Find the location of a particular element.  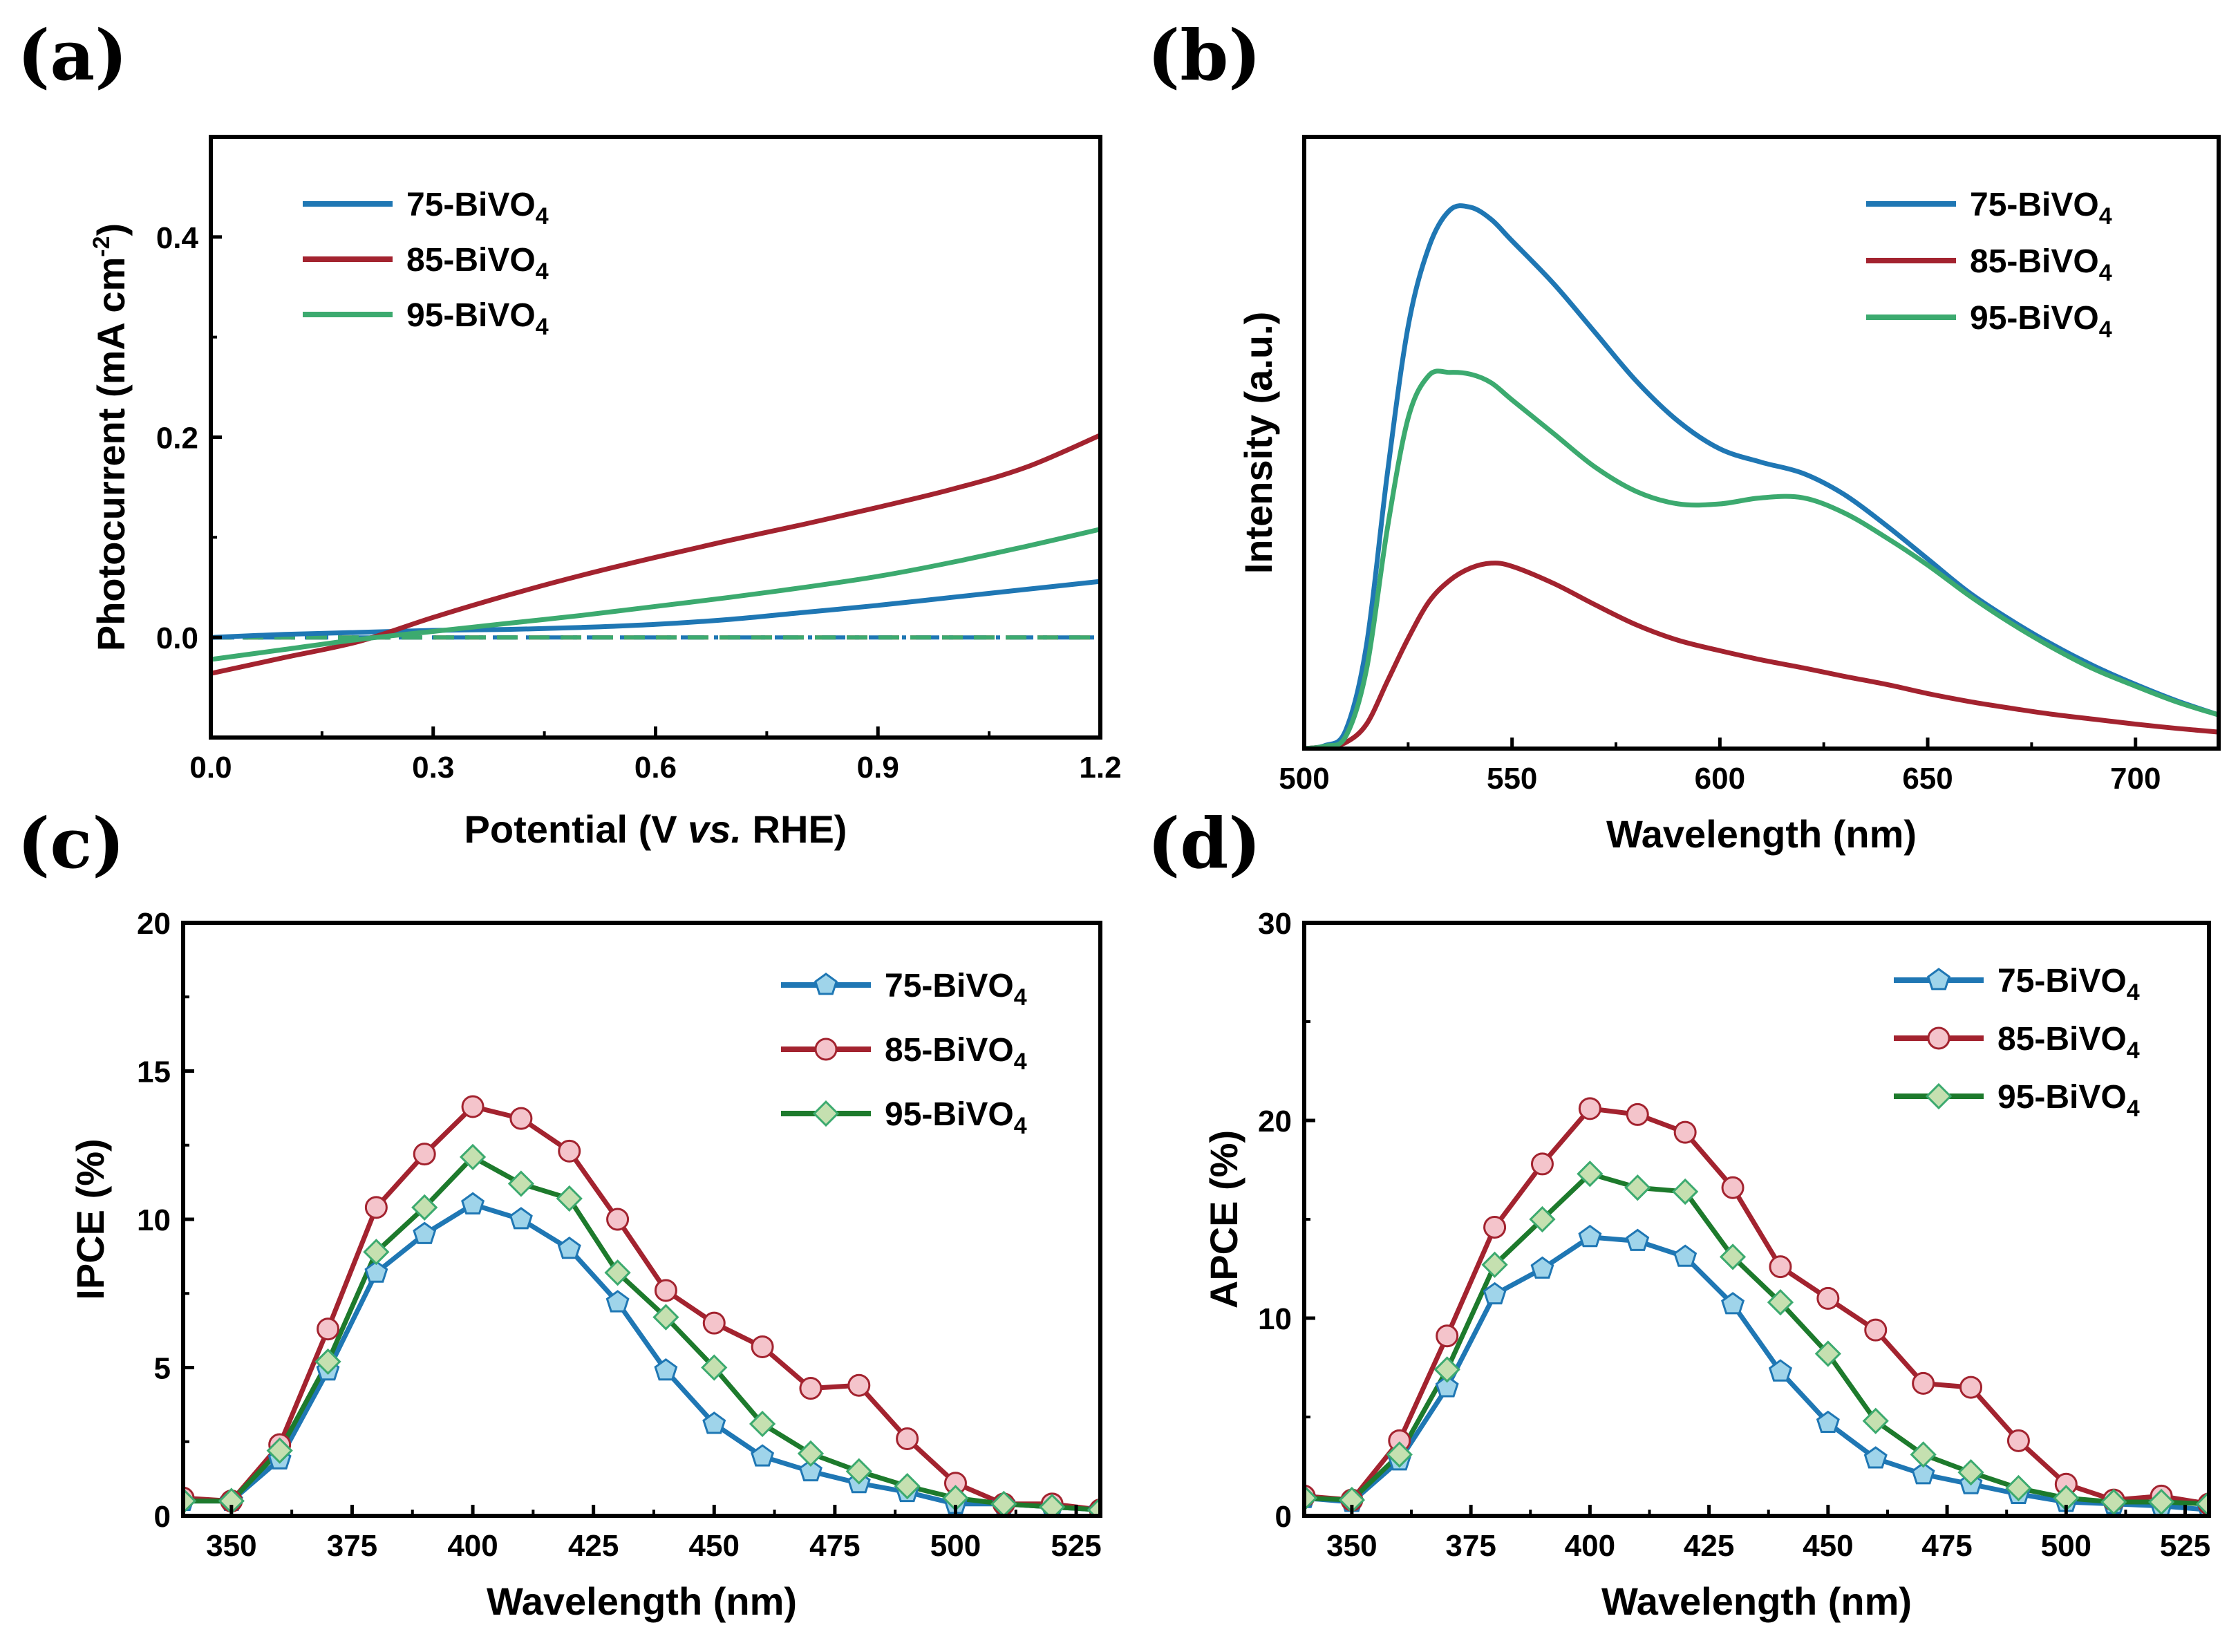

y-tick-label: 20 is located at coordinates (1275, 1121).